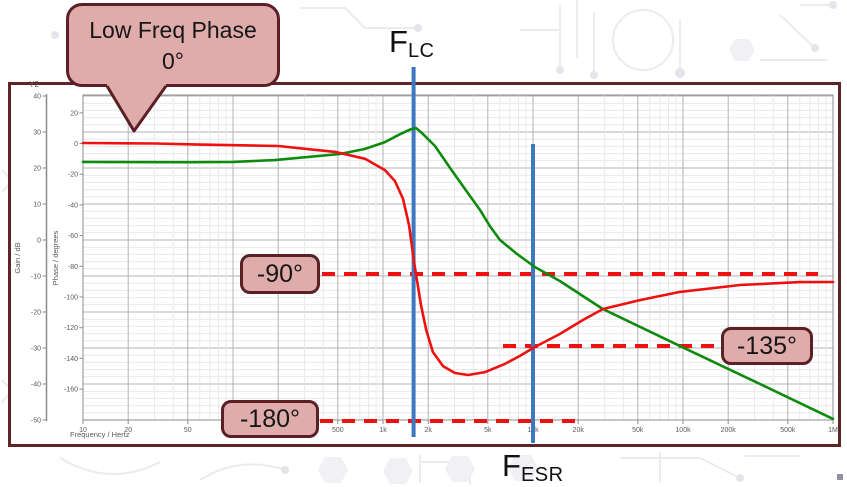  I want to click on phase-minus-180-callout: -180°, so click(270, 419).